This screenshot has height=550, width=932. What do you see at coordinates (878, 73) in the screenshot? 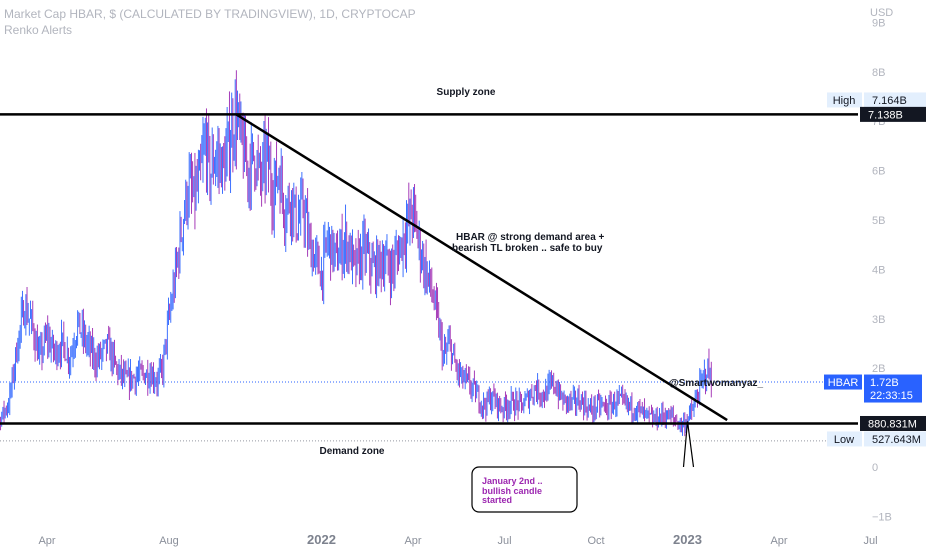
I see `price-tick-label: 8B` at bounding box center [878, 73].